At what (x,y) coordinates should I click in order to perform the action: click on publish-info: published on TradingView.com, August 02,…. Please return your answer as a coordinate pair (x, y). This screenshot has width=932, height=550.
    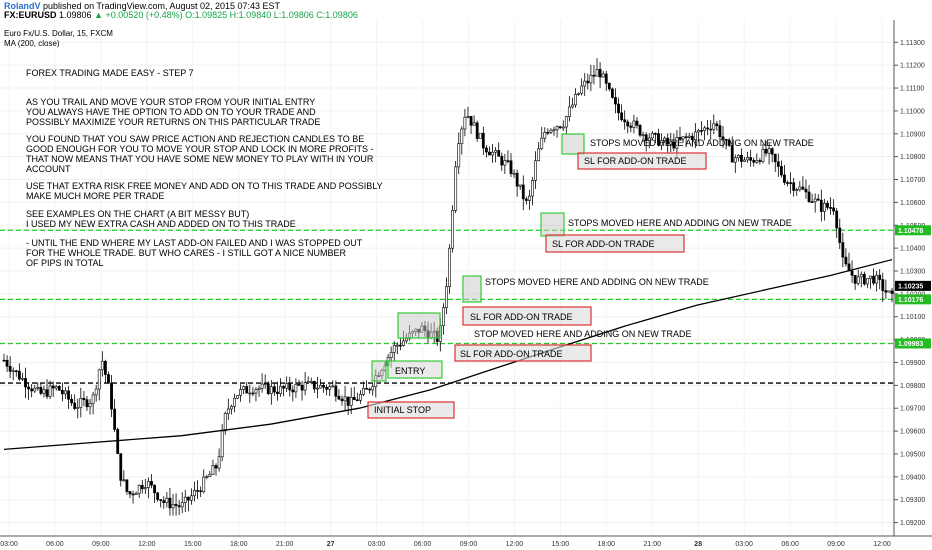
    Looking at the image, I should click on (162, 6).